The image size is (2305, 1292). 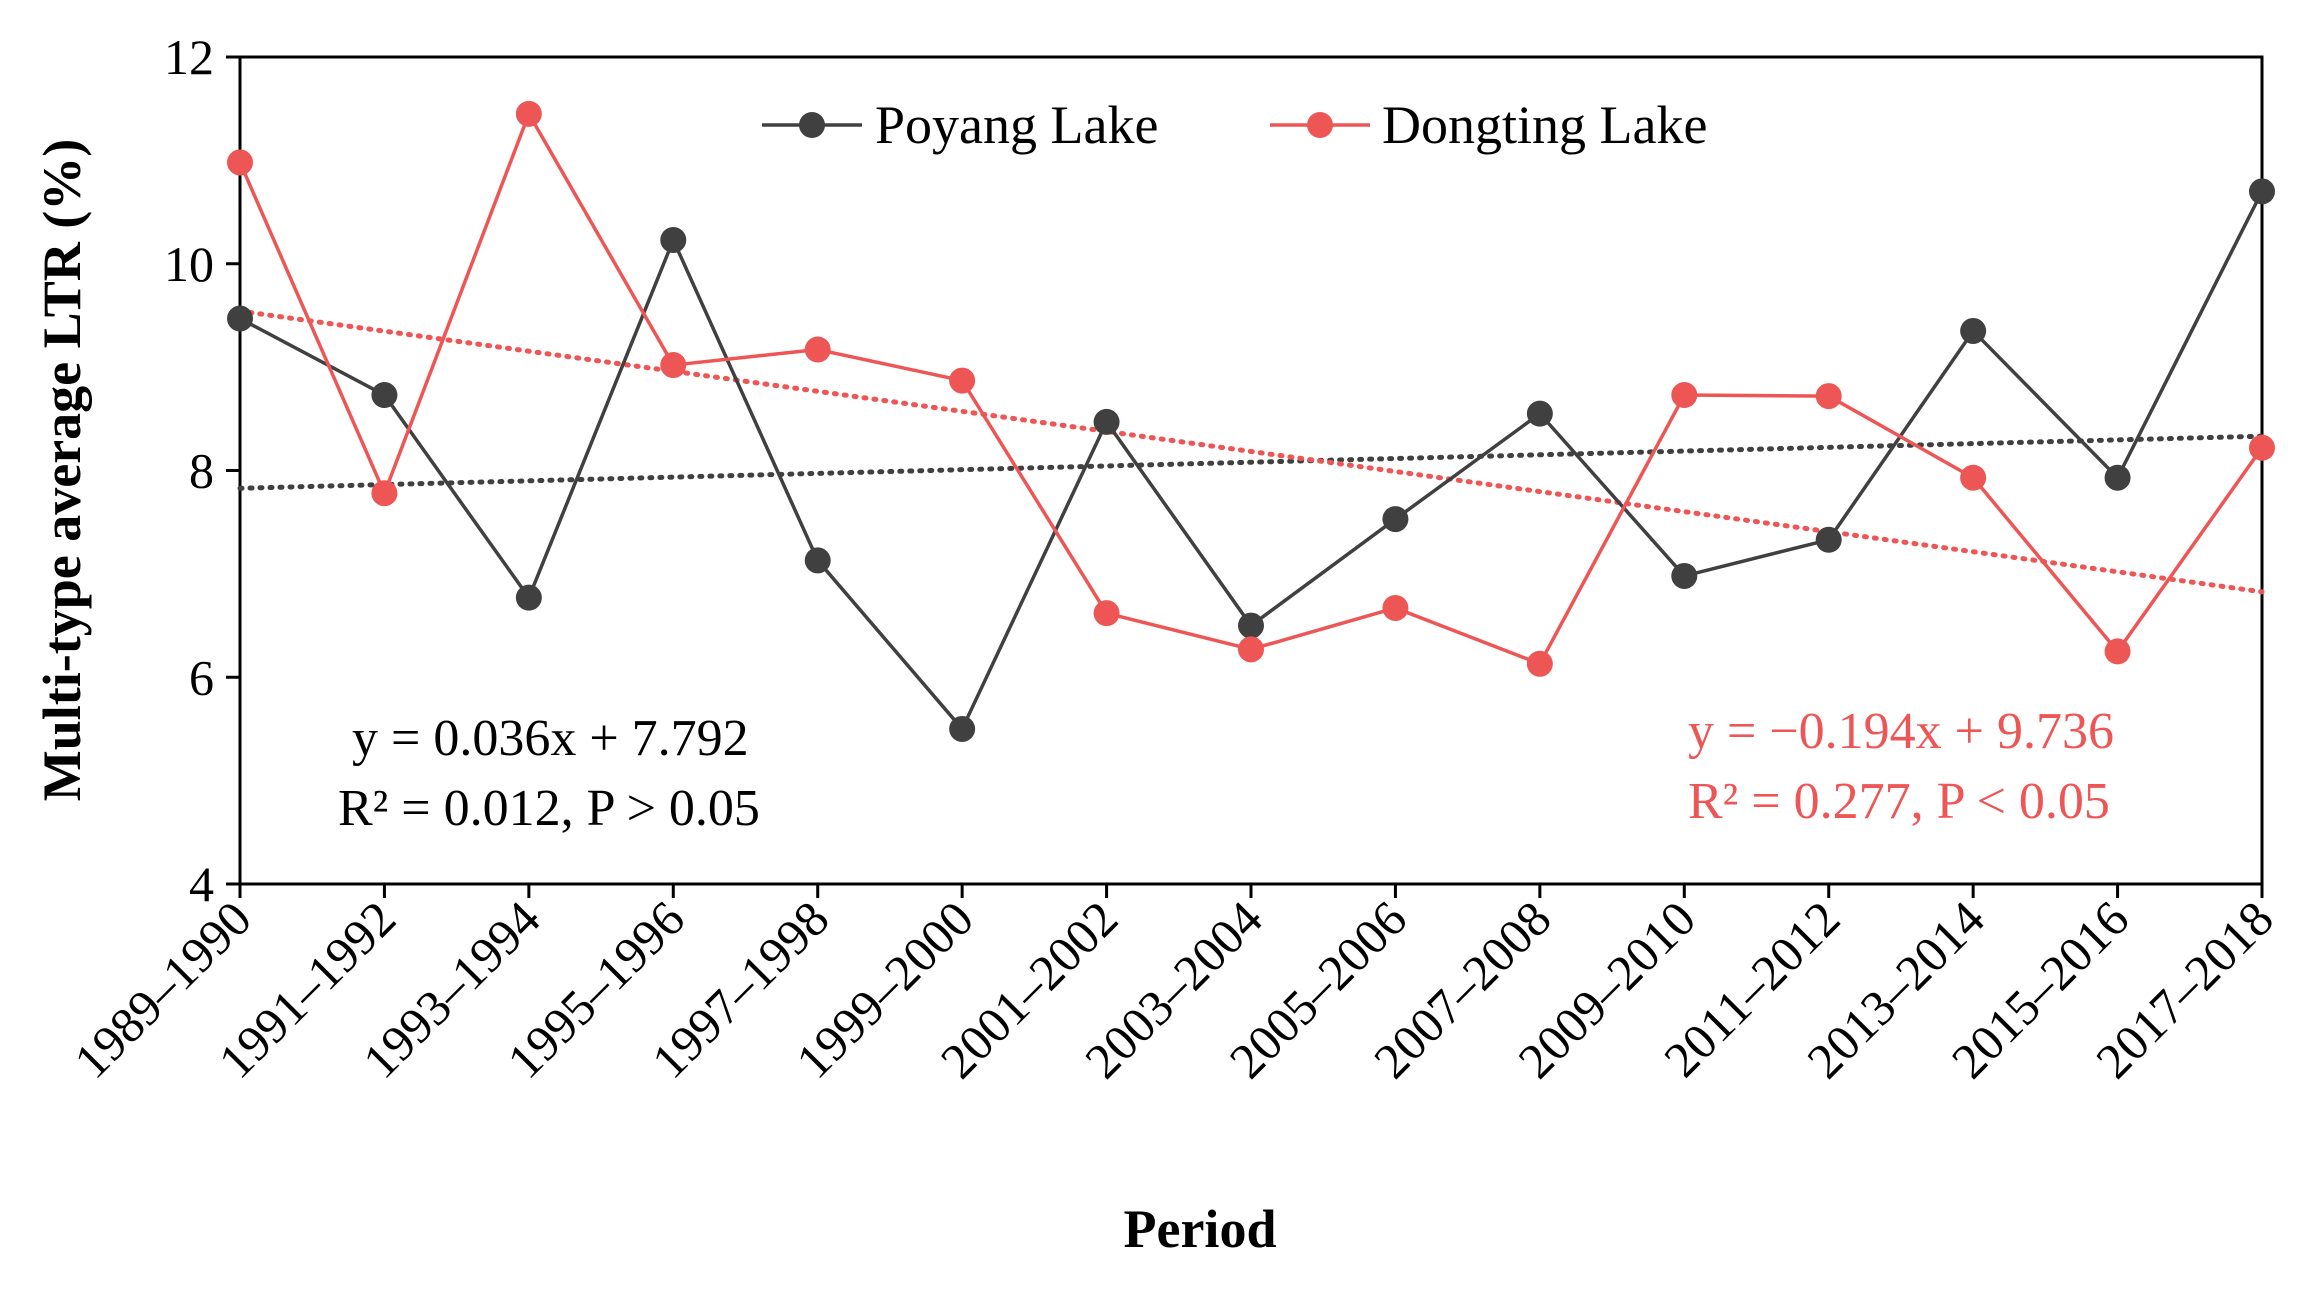 I want to click on y-axis-title: Multi-type average LTR (%), so click(x=62, y=470).